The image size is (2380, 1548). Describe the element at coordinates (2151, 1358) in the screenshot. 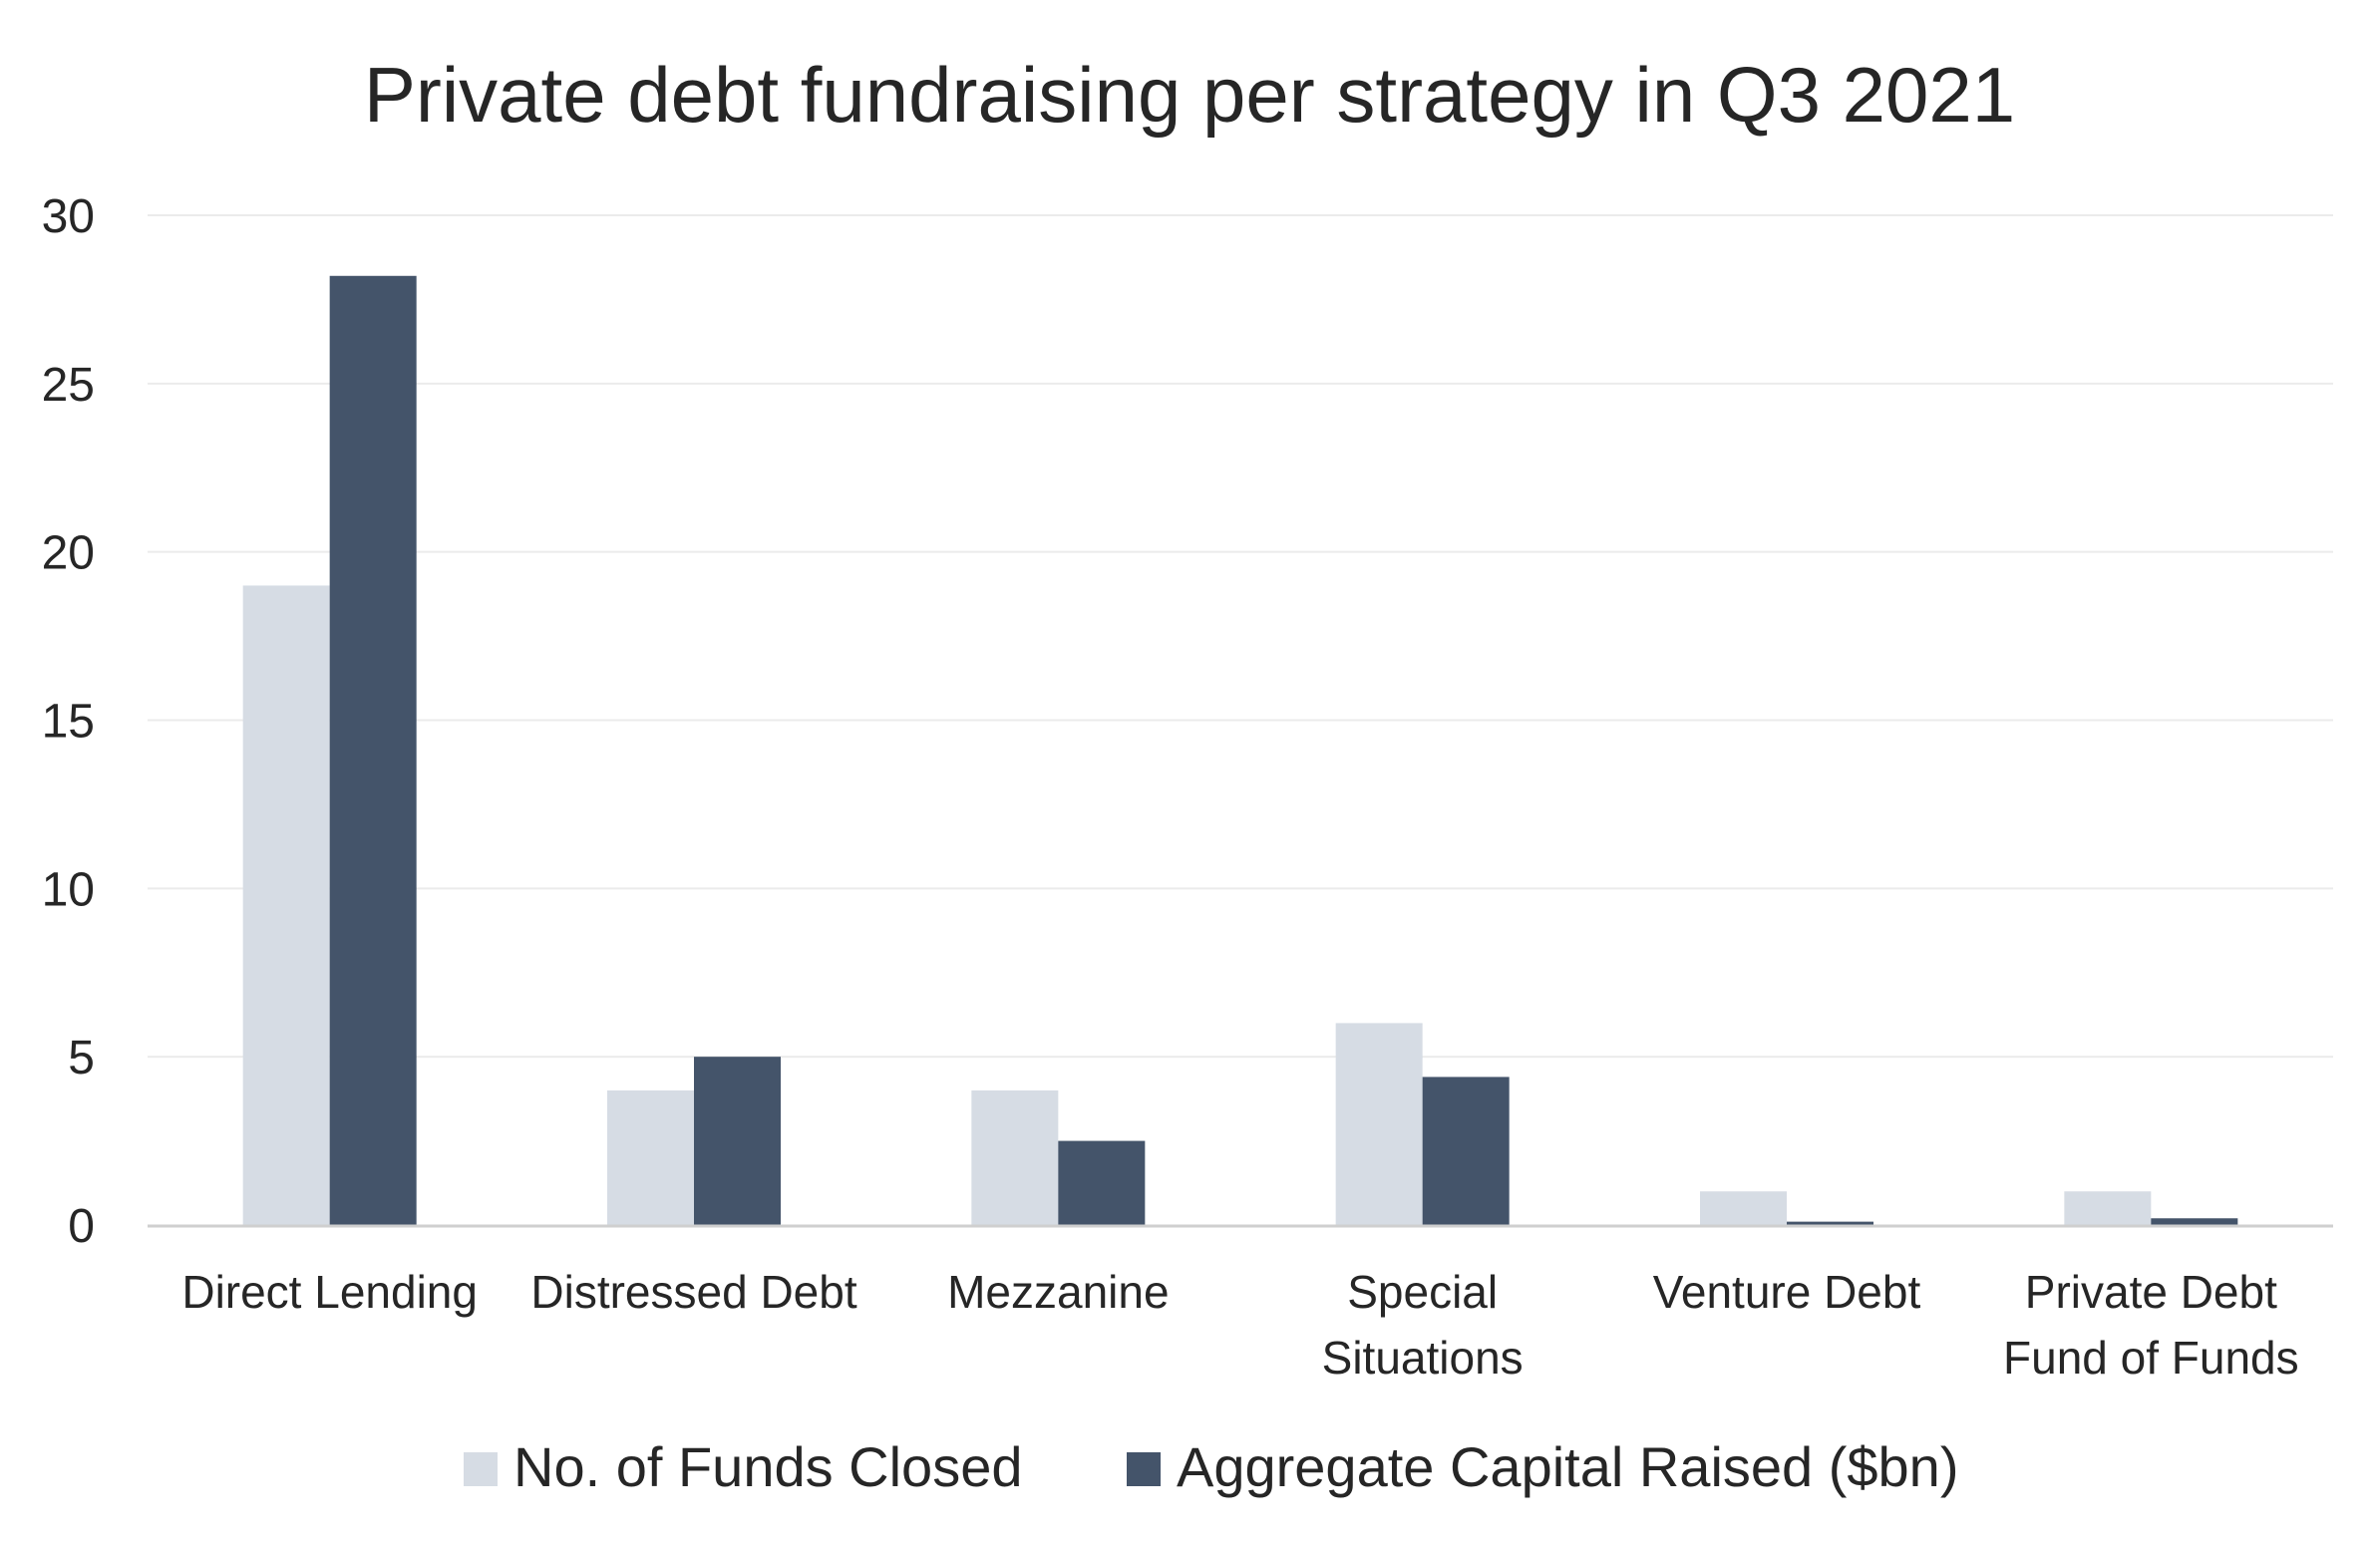

I see `x-category-label: Fund of Funds` at that location.